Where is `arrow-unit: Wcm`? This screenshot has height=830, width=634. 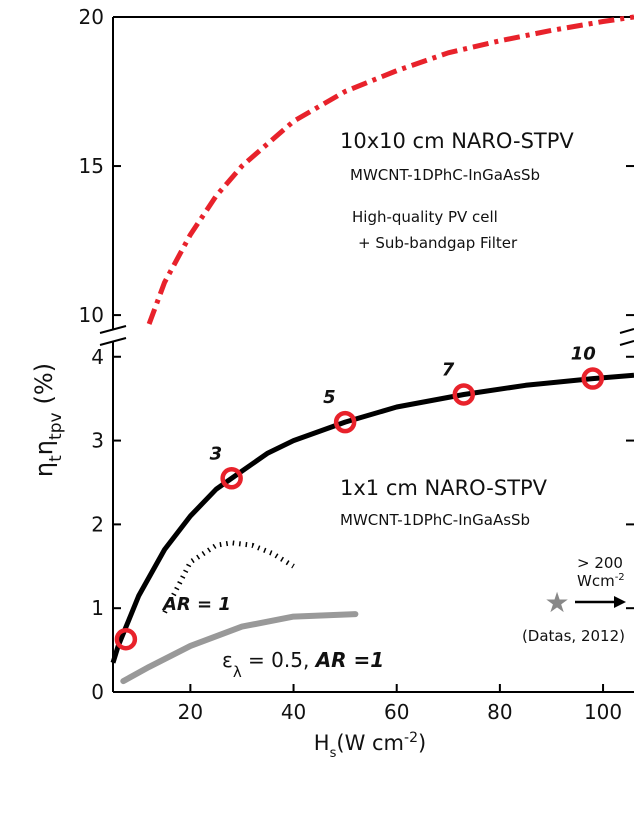
arrow-unit: Wcm is located at coordinates (596, 581).